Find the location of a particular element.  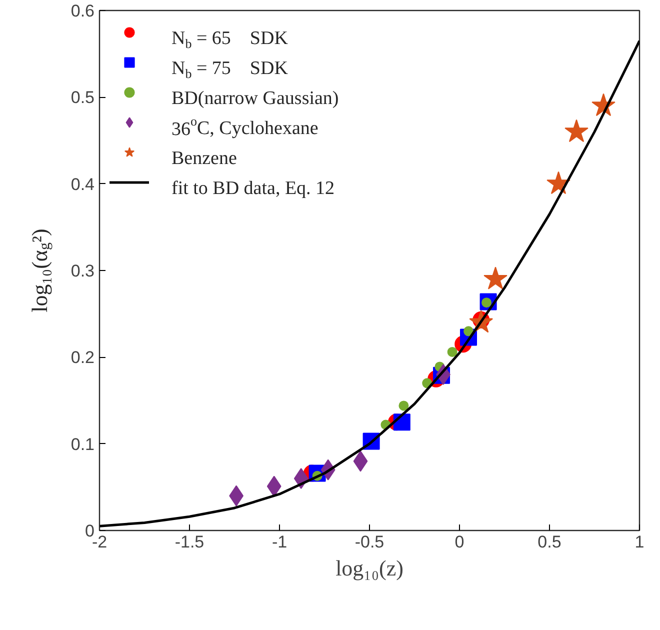

x-tick-label: -0.5 is located at coordinates (369, 542).